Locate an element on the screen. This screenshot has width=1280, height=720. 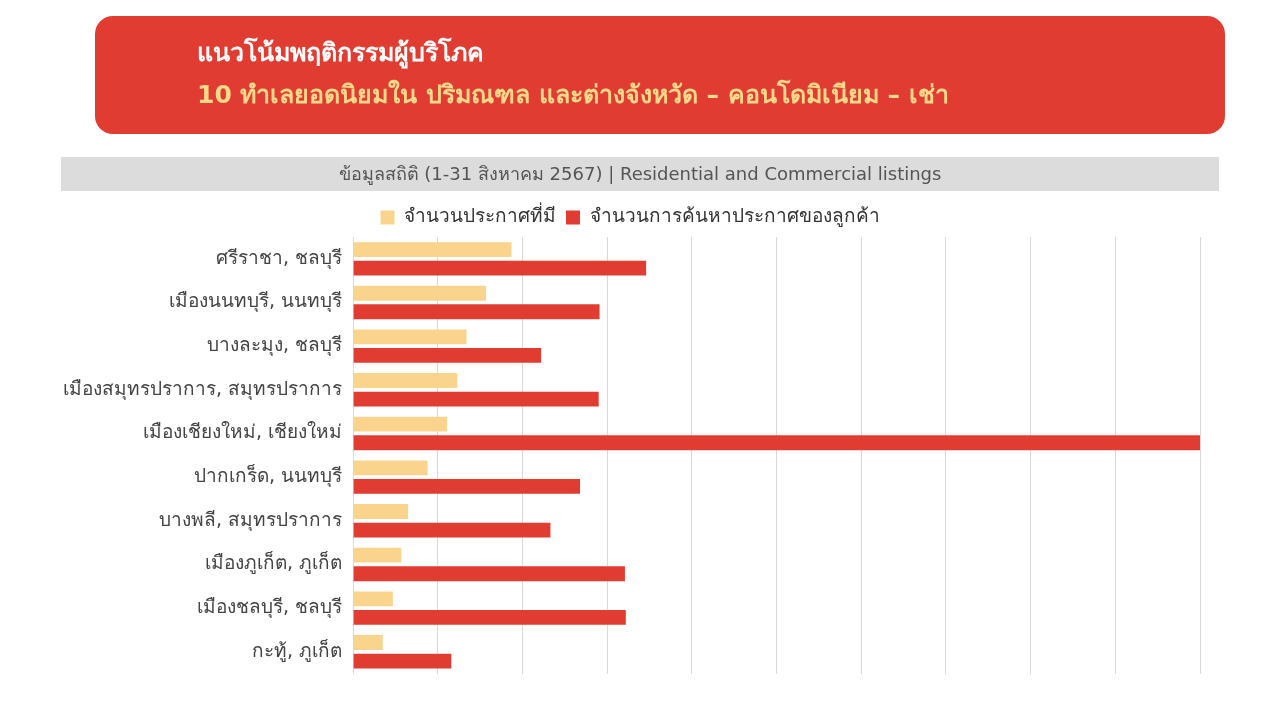
text: ข้อมูลสถิติ (1-31 สิงหาคม 2567) | Residential and Commercial listings is located at coordinates (640, 174).